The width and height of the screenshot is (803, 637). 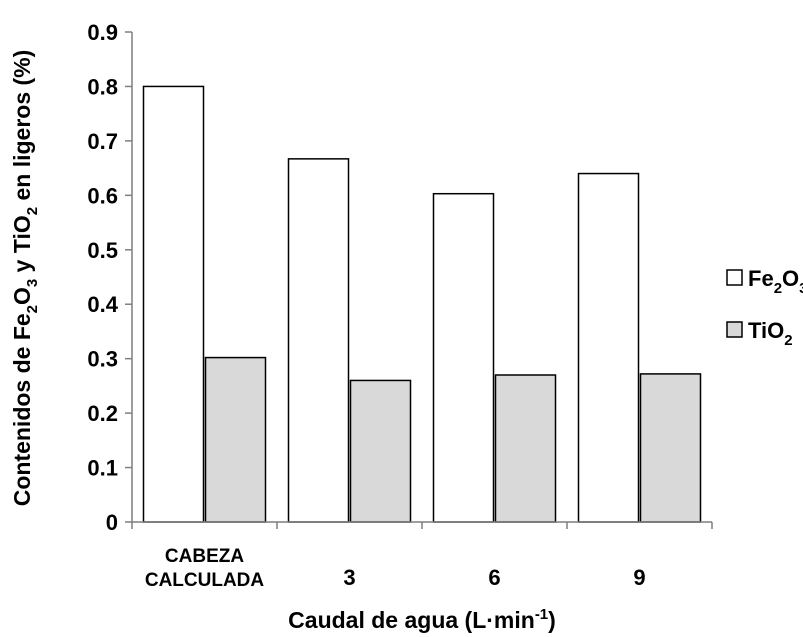 What do you see at coordinates (102, 468) in the screenshot?
I see `y-tick-label: 0.1` at bounding box center [102, 468].